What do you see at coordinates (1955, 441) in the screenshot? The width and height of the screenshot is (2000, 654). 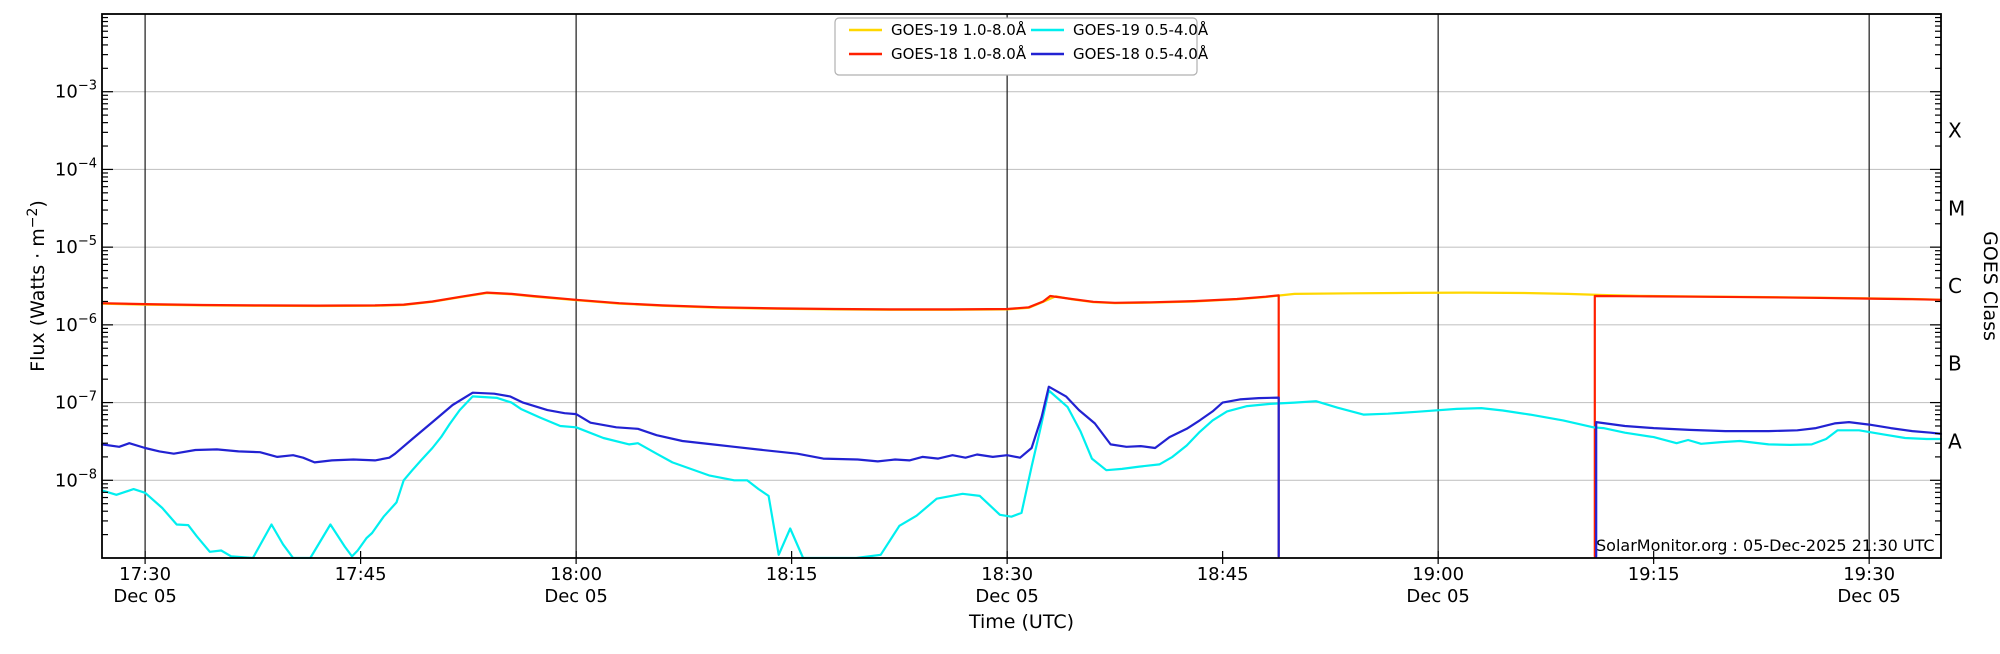 I see `goes-class-label-a: A` at bounding box center [1955, 441].